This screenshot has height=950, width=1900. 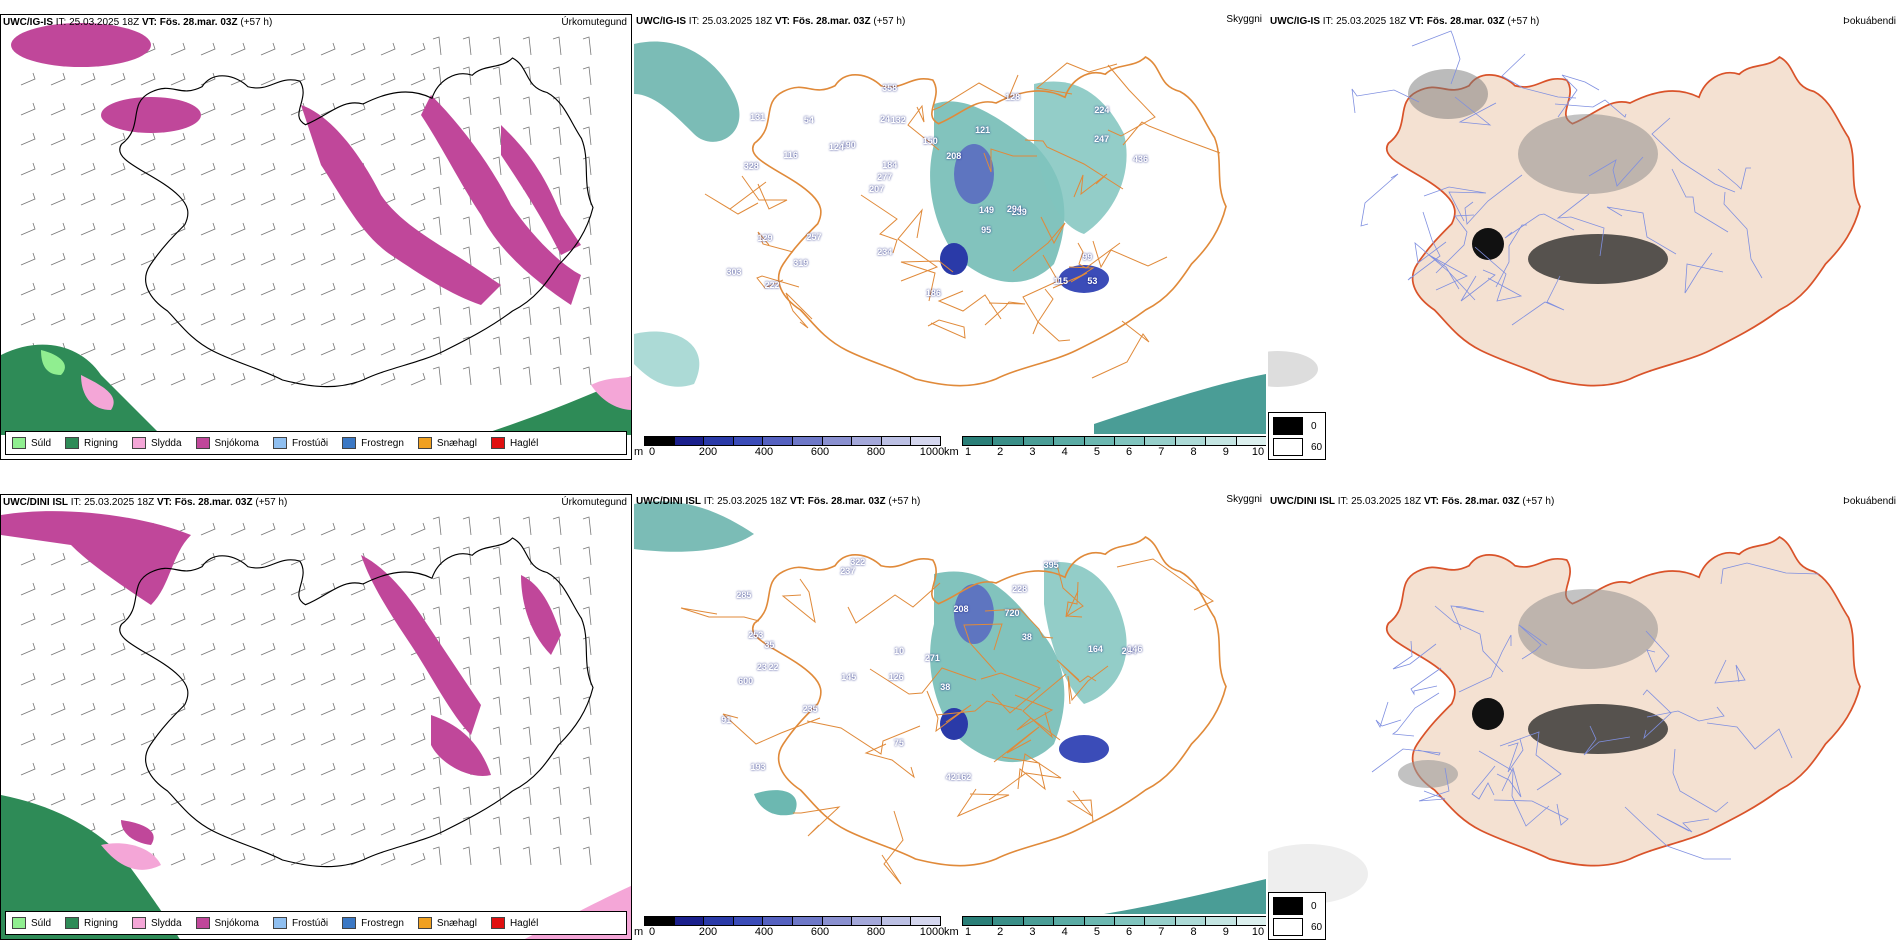 What do you see at coordinates (101, 443) in the screenshot?
I see `legend-label: Rigning` at bounding box center [101, 443].